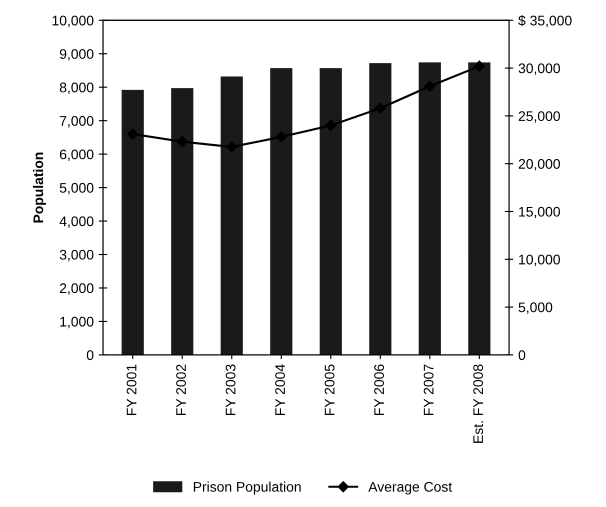 This screenshot has width=606, height=507. Describe the element at coordinates (77, 256) in the screenshot. I see `y-tick-label: 3,000` at that location.